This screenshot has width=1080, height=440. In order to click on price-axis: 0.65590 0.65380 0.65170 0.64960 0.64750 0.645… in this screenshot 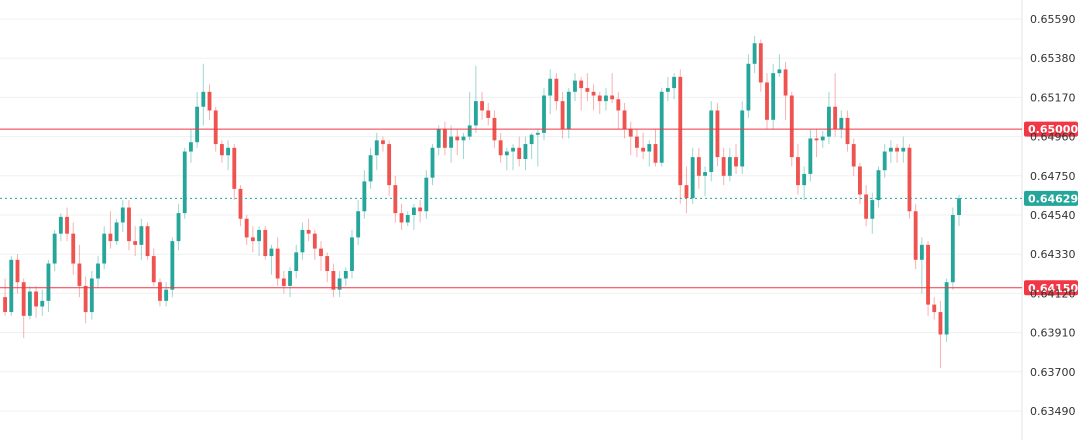, I will do `click(1053, 215)`.